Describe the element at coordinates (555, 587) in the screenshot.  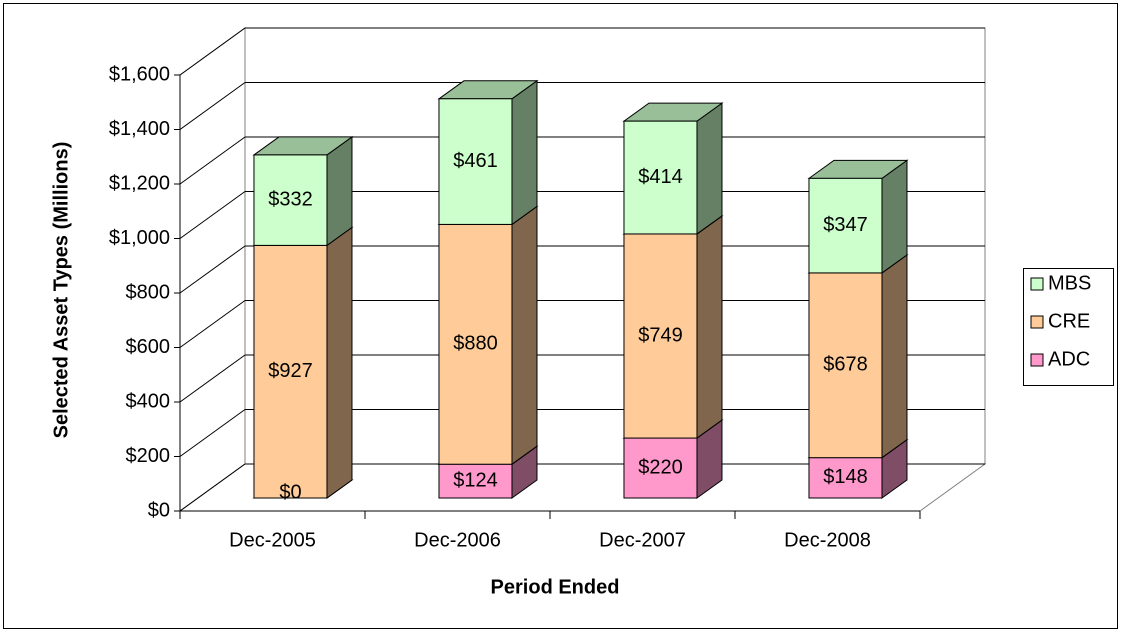
I see `x-axis-title: Period Ended` at that location.